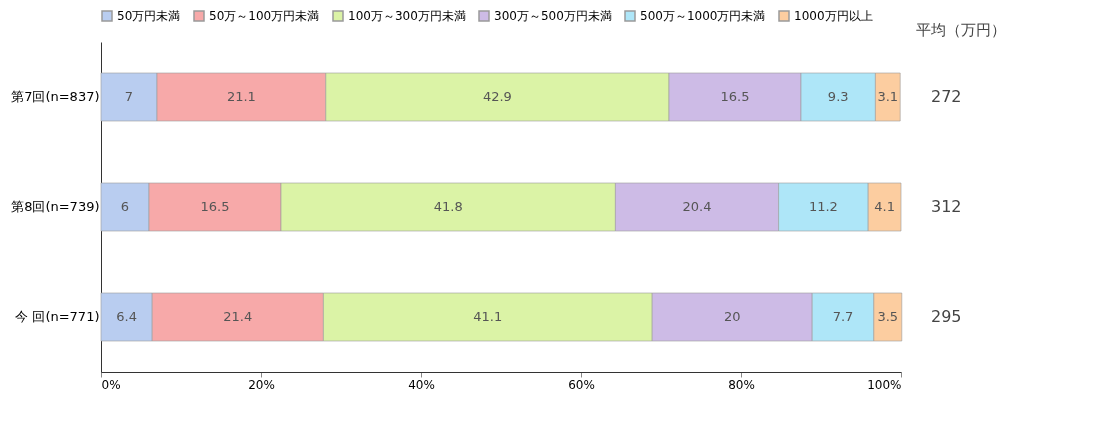 The image size is (1111, 441). Describe the element at coordinates (946, 316) in the screenshot. I see `text: 295` at that location.